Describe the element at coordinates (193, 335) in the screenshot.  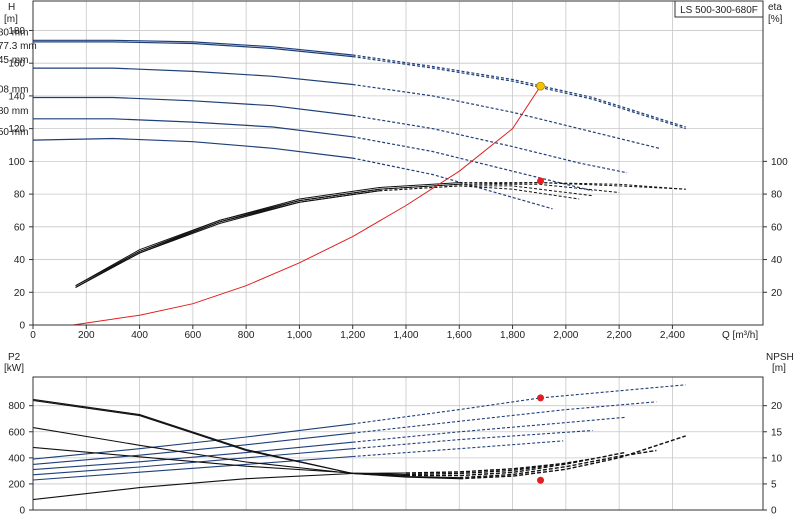
I see `x-tick-label: 600` at that location.